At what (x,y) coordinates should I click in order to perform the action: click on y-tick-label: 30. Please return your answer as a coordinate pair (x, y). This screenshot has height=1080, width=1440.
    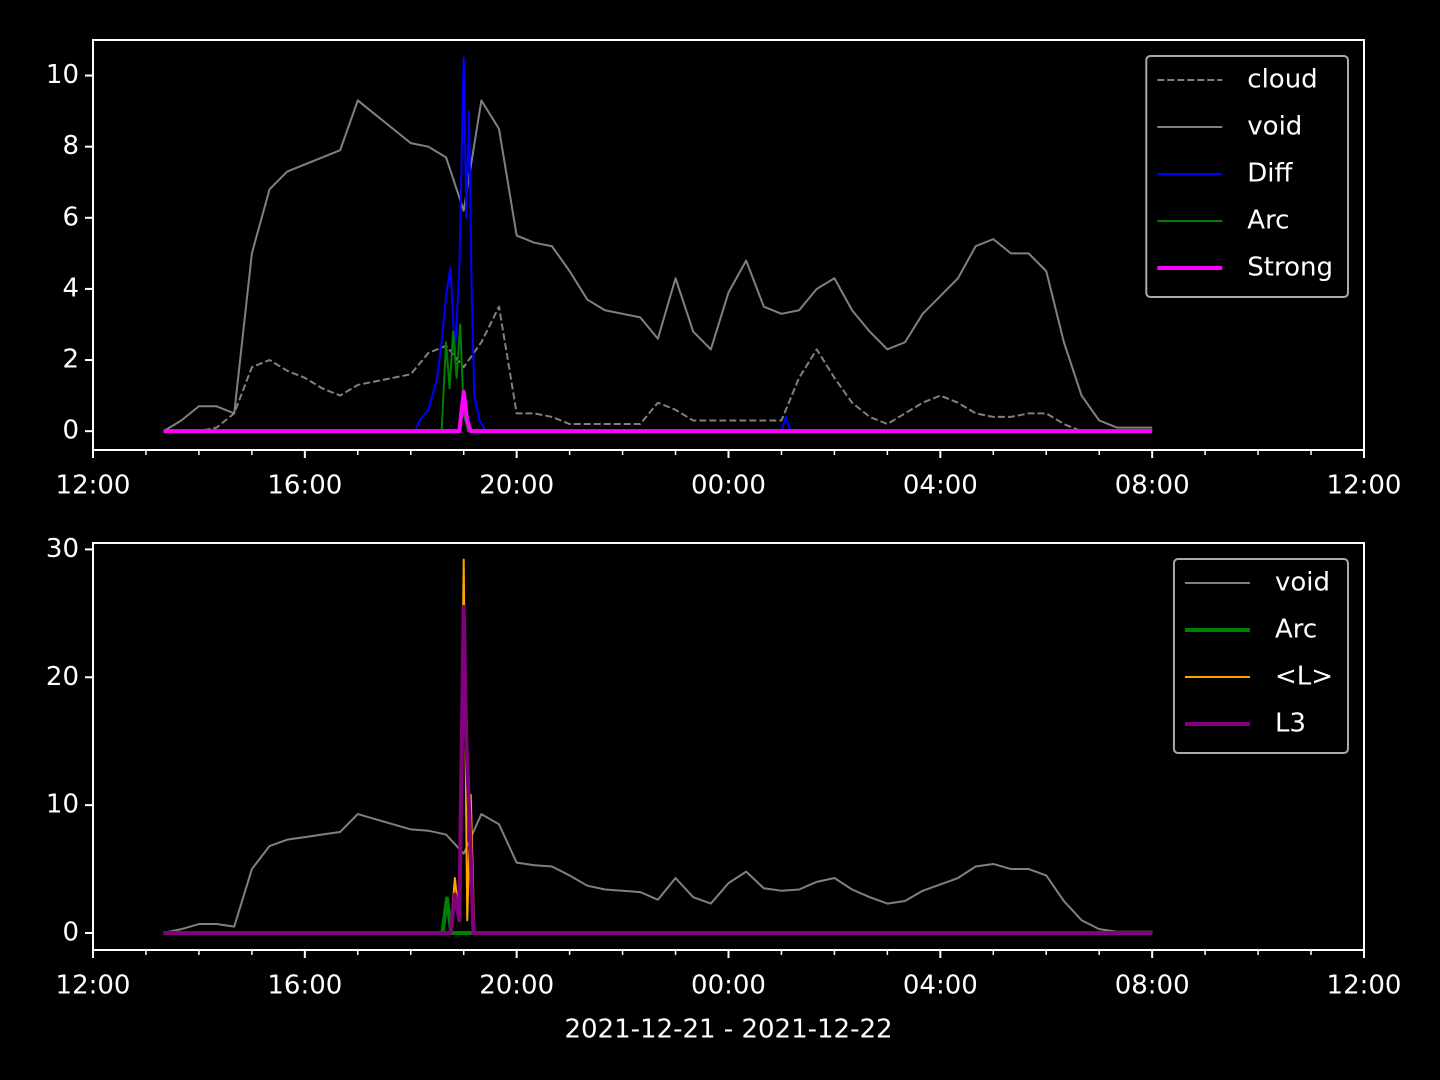
    Looking at the image, I should click on (62, 549).